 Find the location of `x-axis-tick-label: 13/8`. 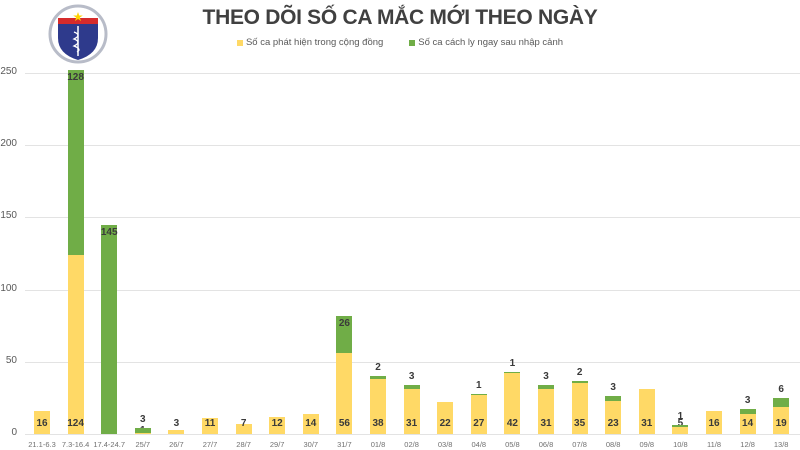

x-axis-tick-label: 13/8 is located at coordinates (781, 444).